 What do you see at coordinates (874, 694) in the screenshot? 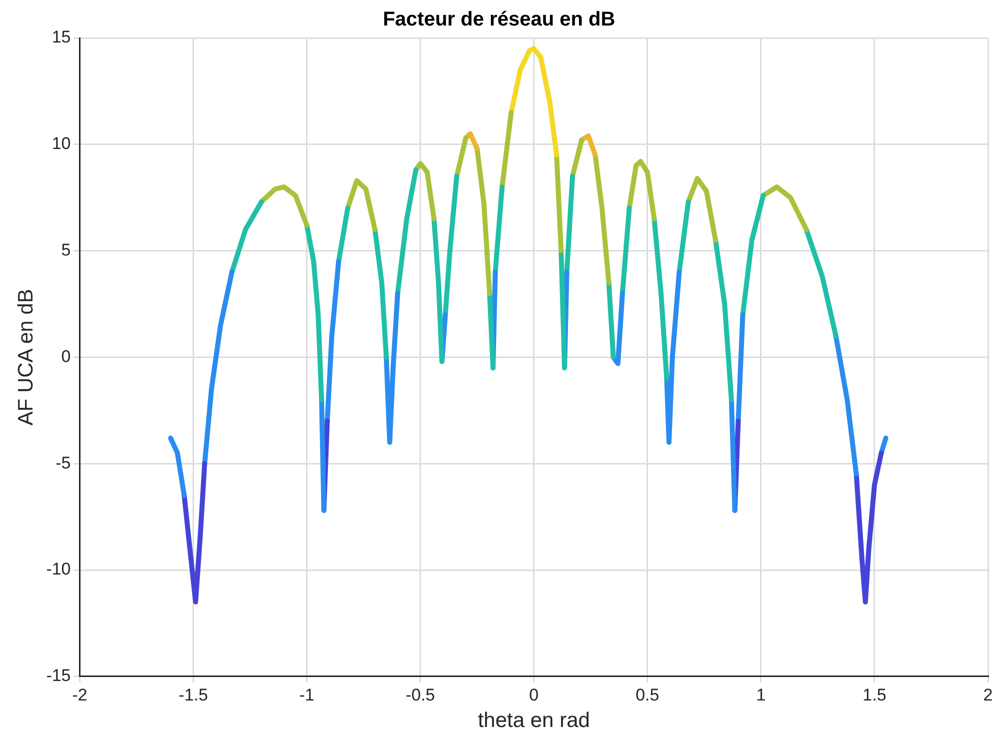
I see `x-tick-label: 1.5` at bounding box center [874, 694].